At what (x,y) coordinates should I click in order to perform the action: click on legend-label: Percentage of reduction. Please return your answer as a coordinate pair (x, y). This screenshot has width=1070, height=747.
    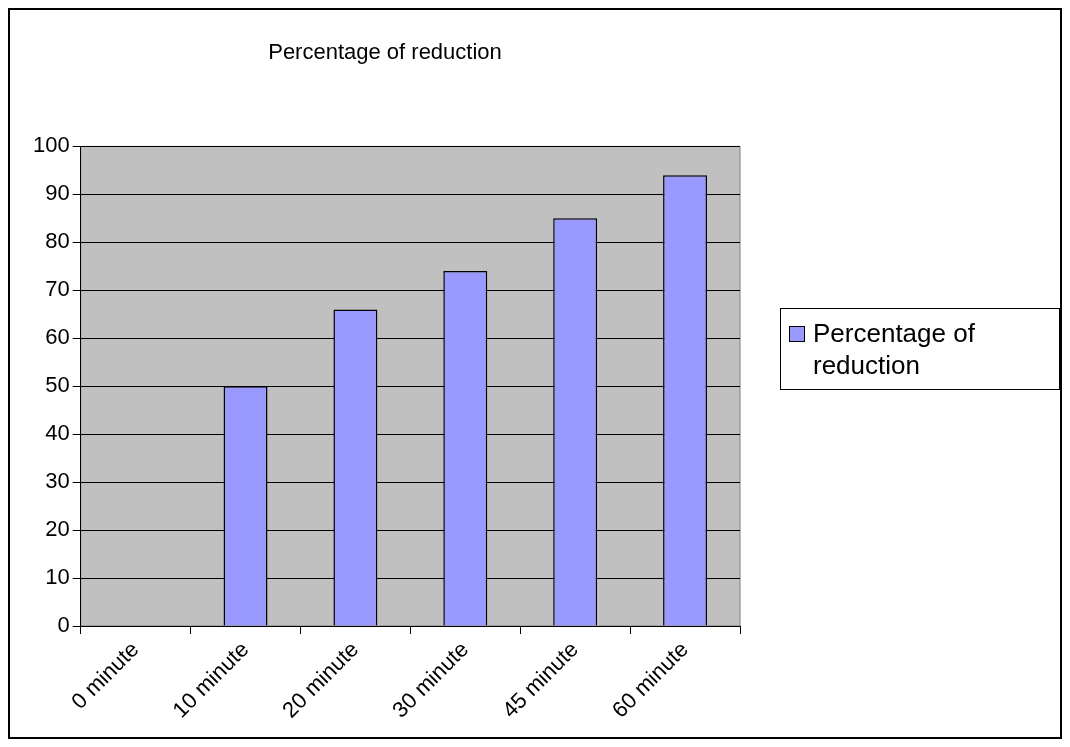
    Looking at the image, I should click on (894, 349).